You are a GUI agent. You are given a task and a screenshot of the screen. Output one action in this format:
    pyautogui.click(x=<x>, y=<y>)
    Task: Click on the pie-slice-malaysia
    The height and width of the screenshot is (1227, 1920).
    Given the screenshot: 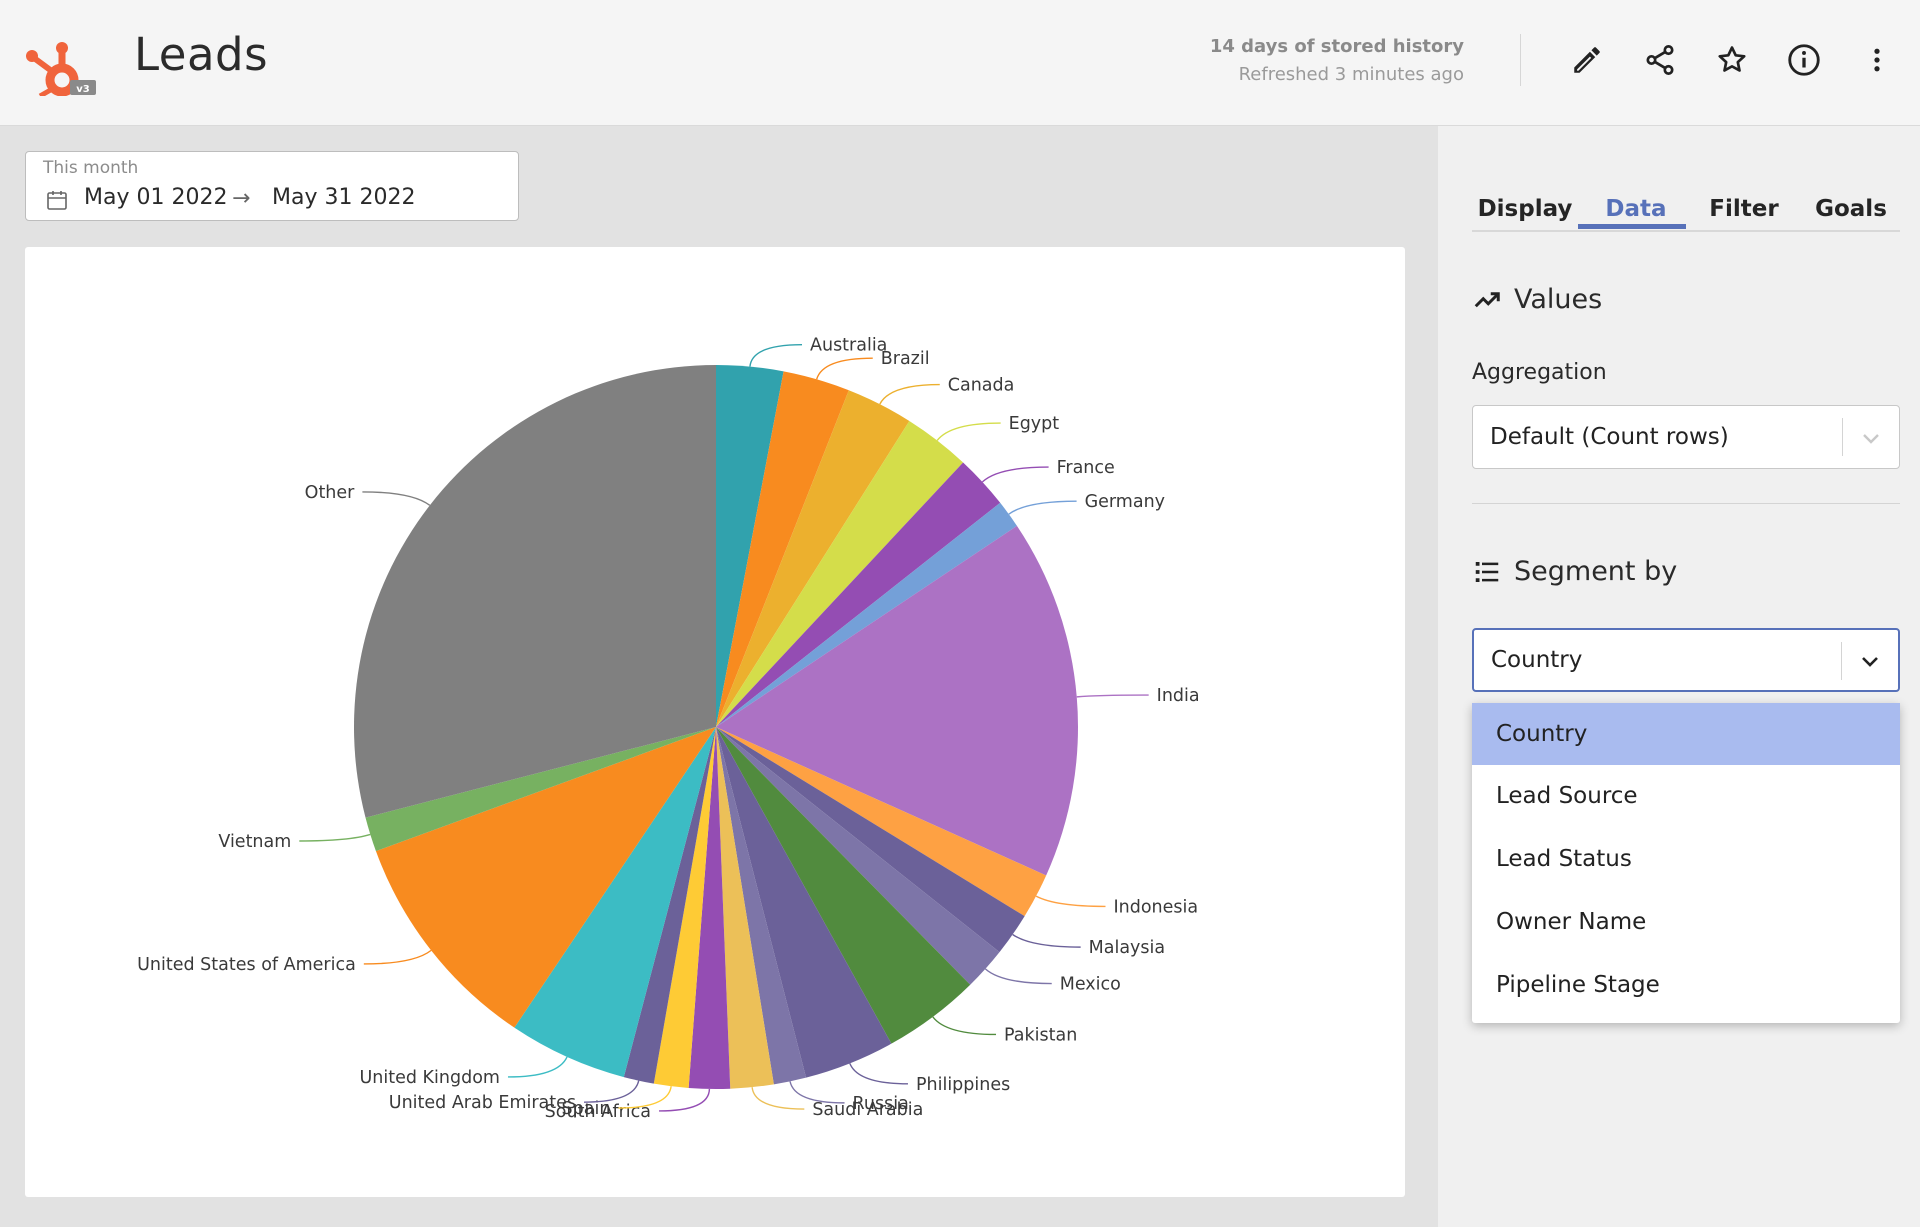 What is the action you would take?
    pyautogui.click(x=870, y=840)
    